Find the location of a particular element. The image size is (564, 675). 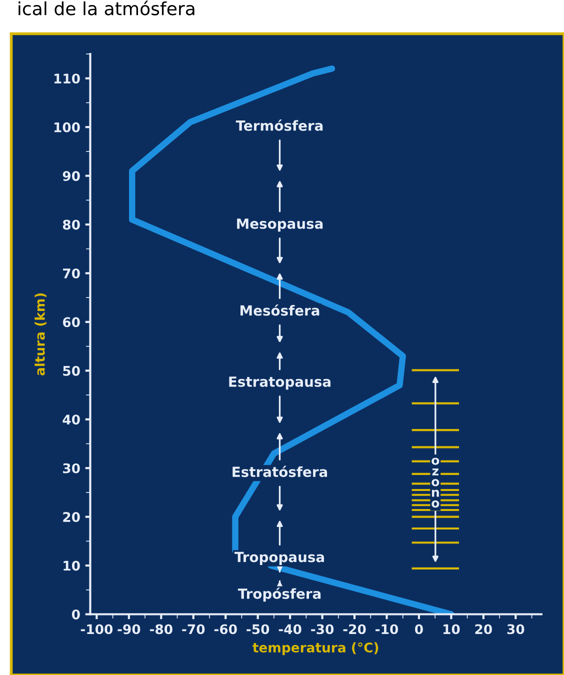

x-tick-label: 30 is located at coordinates (515, 629).